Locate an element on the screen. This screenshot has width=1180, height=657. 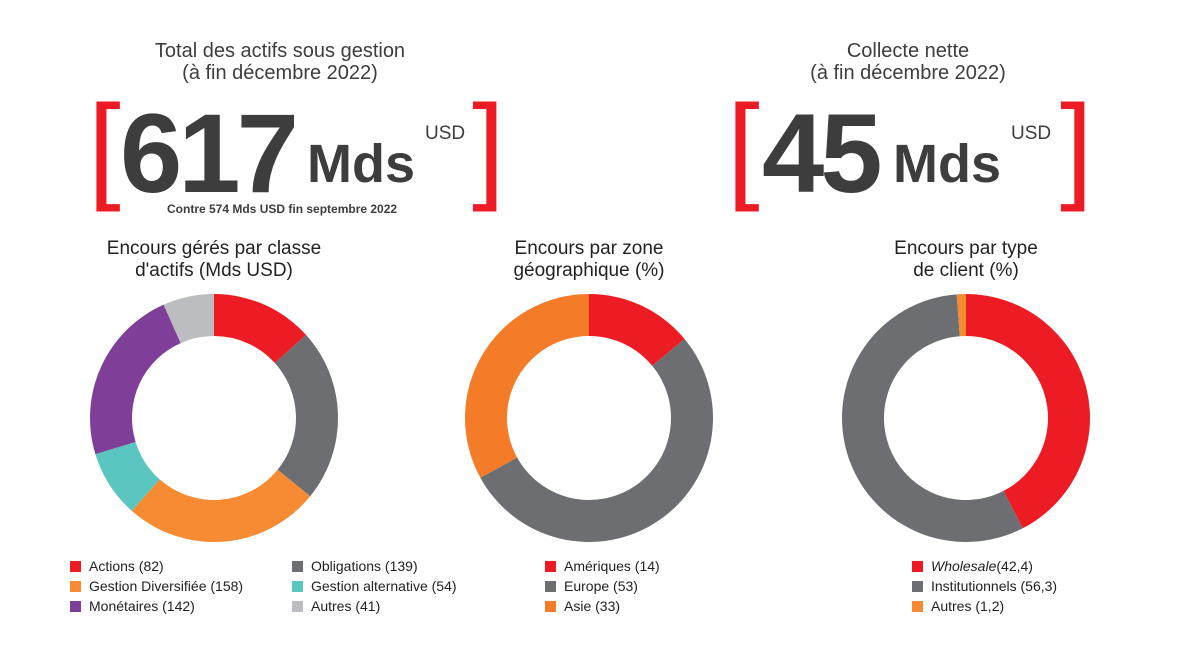
legend-item: Wholesale (42,4) is located at coordinates (984, 566).